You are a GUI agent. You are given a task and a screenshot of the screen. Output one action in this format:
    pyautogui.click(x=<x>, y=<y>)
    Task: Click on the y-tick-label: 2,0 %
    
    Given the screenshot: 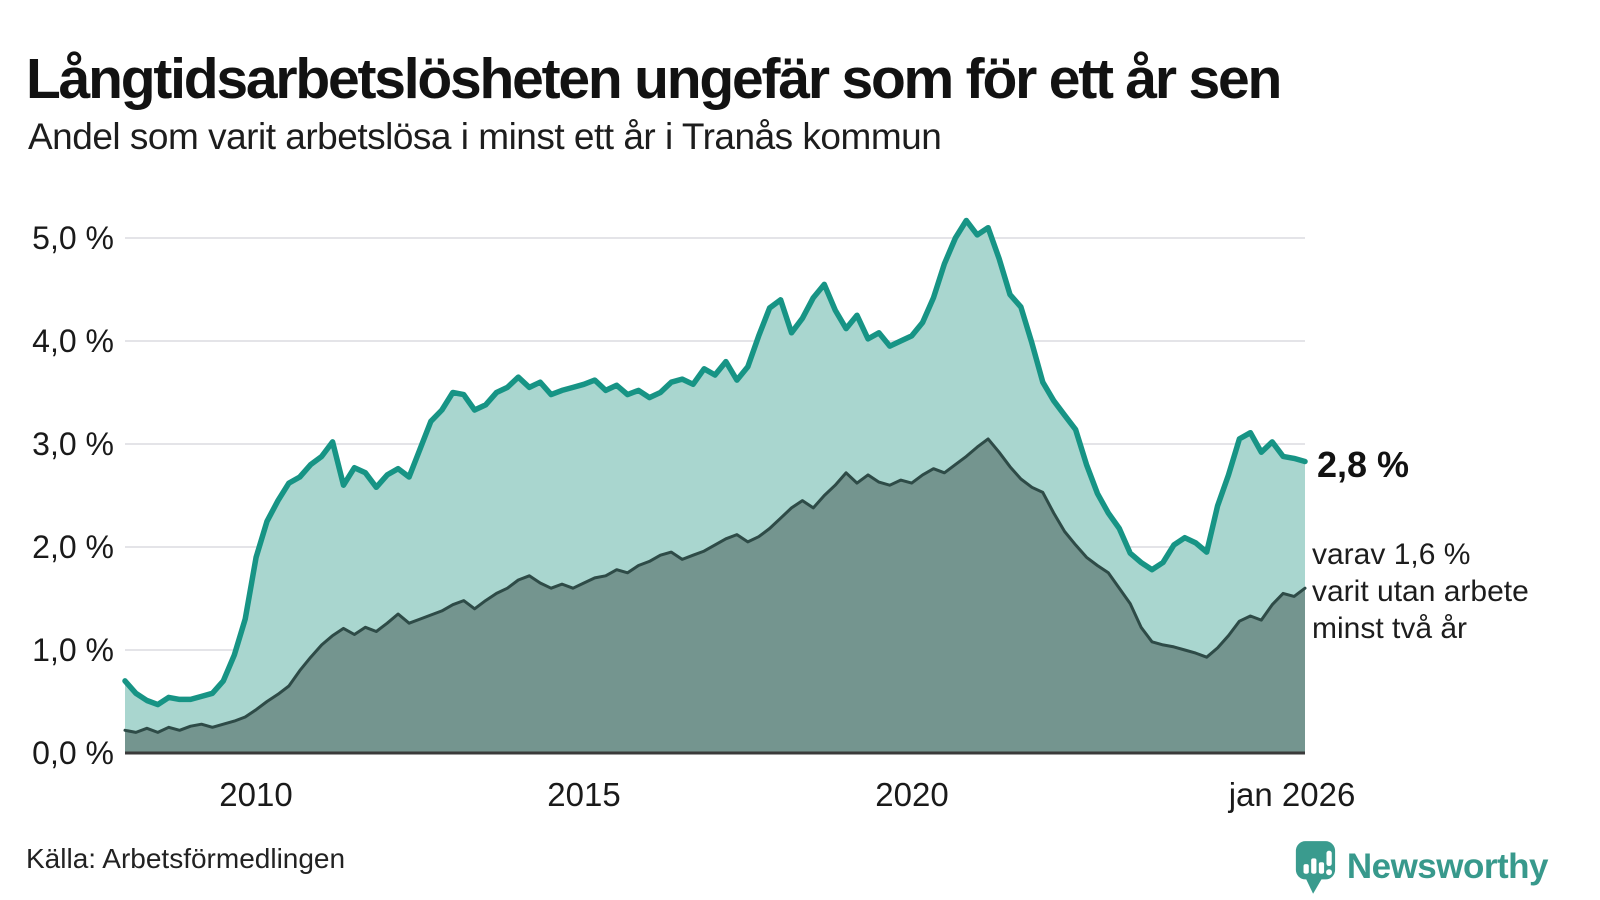 What is the action you would take?
    pyautogui.click(x=73, y=547)
    